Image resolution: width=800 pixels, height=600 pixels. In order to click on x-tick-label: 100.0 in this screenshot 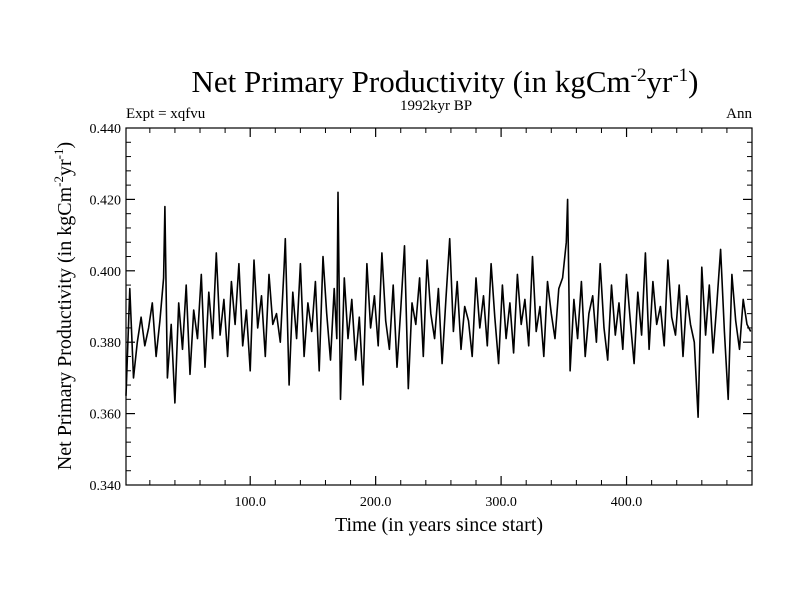, I will do `click(250, 502)`.